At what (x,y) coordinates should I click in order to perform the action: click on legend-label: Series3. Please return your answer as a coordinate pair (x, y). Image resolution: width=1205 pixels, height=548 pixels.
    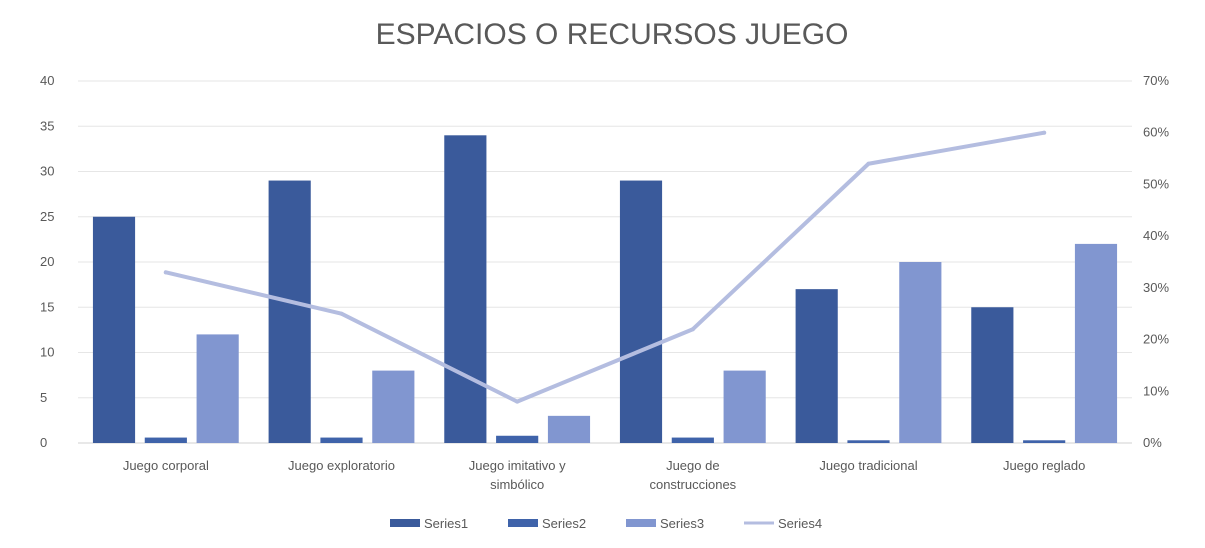
    Looking at the image, I should click on (682, 523).